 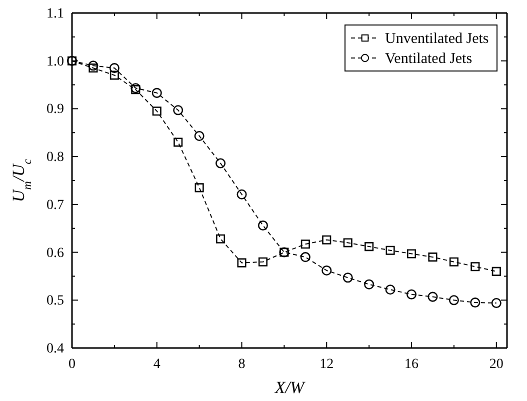 What do you see at coordinates (428, 59) in the screenshot?
I see `legend-label: Ventilated Jets` at bounding box center [428, 59].